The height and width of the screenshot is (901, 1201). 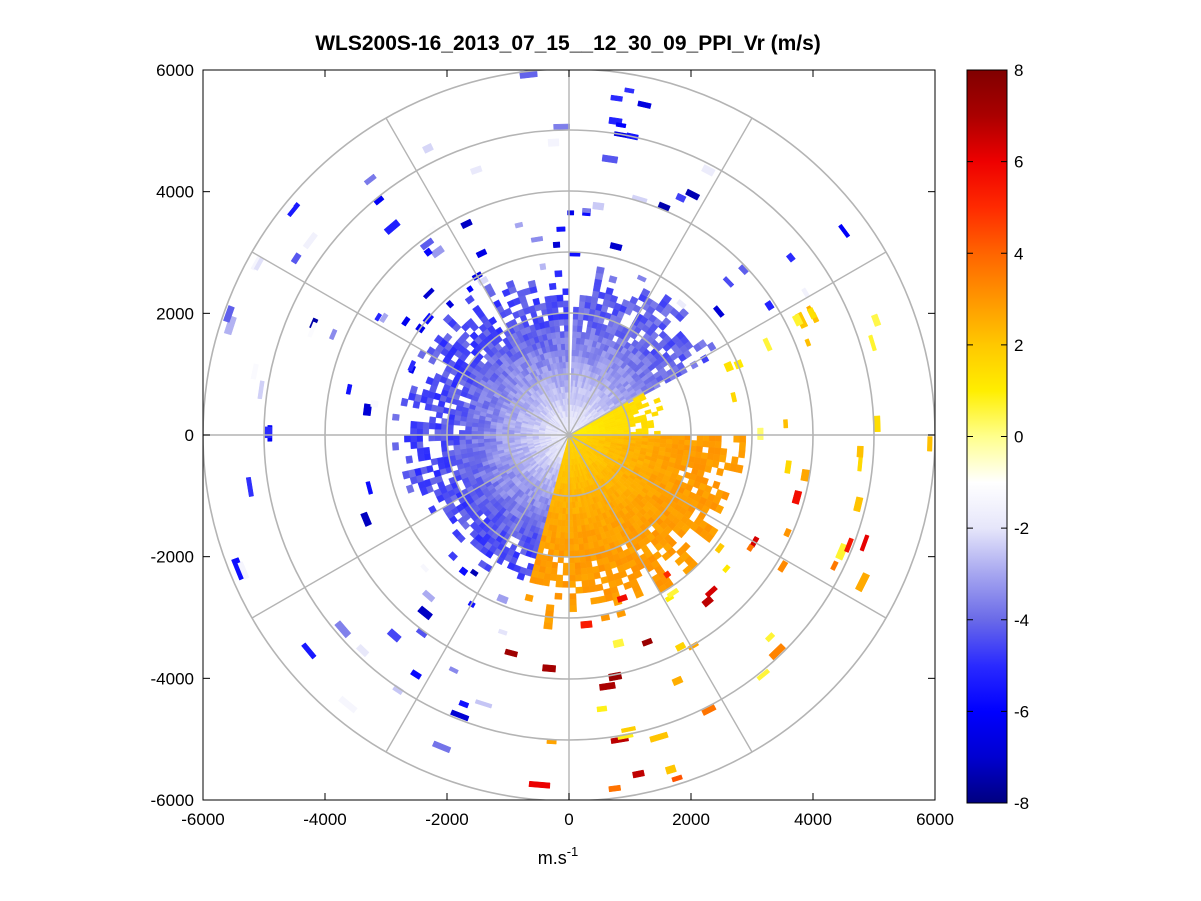 What do you see at coordinates (175, 192) in the screenshot?
I see `y-tick-label: 4000` at bounding box center [175, 192].